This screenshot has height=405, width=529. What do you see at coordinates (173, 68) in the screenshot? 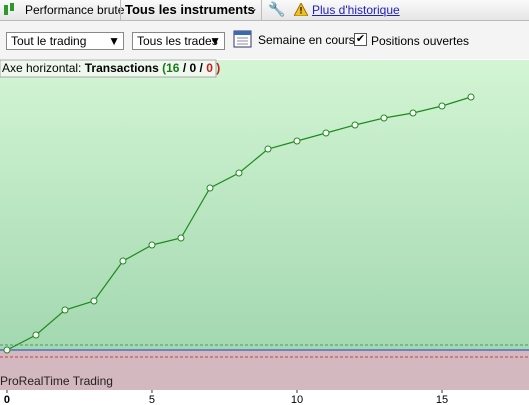
I see `wins: 16` at bounding box center [173, 68].